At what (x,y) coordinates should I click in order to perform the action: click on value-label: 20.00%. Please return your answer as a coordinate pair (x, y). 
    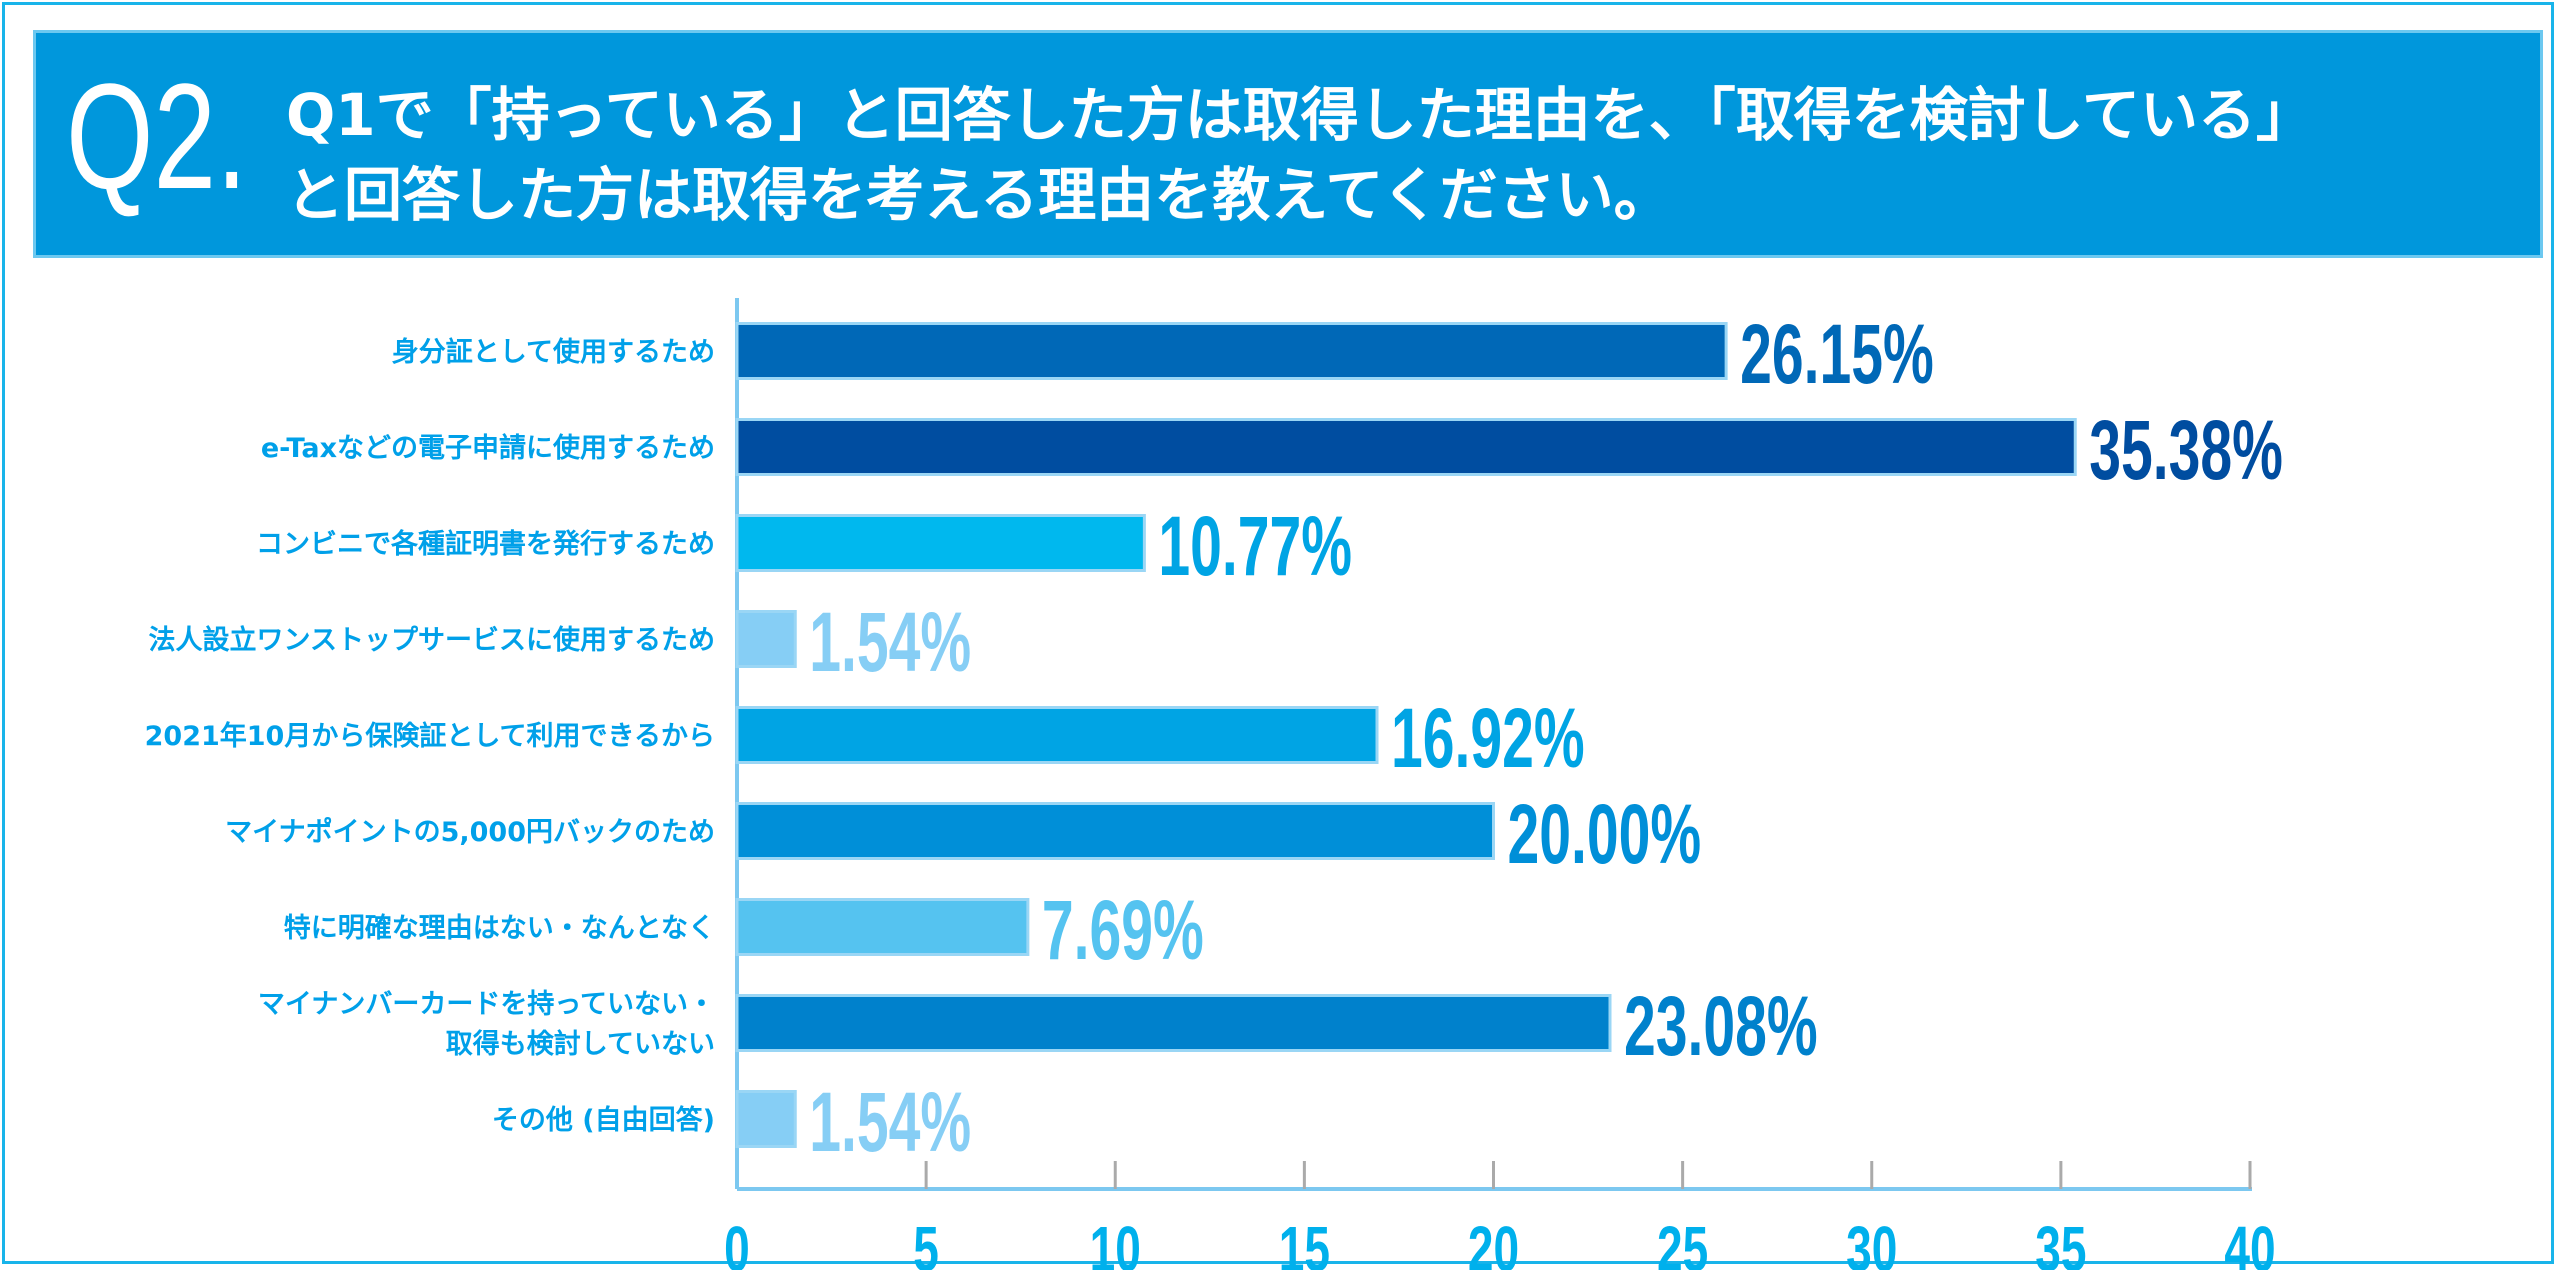
    Looking at the image, I should click on (1605, 835).